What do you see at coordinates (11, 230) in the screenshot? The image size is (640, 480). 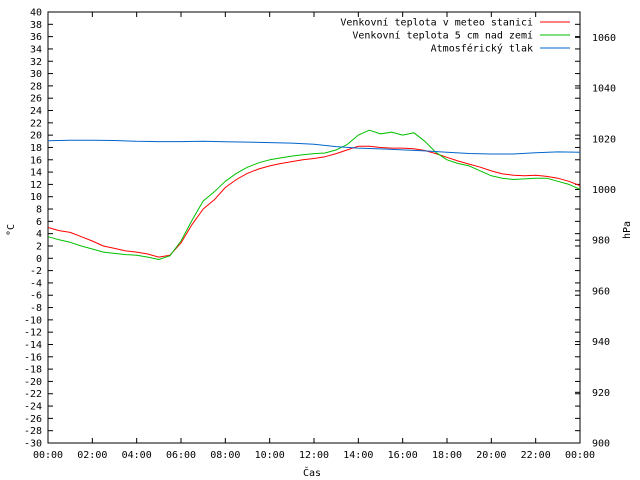 I see `y-axis-label: °C` at bounding box center [11, 230].